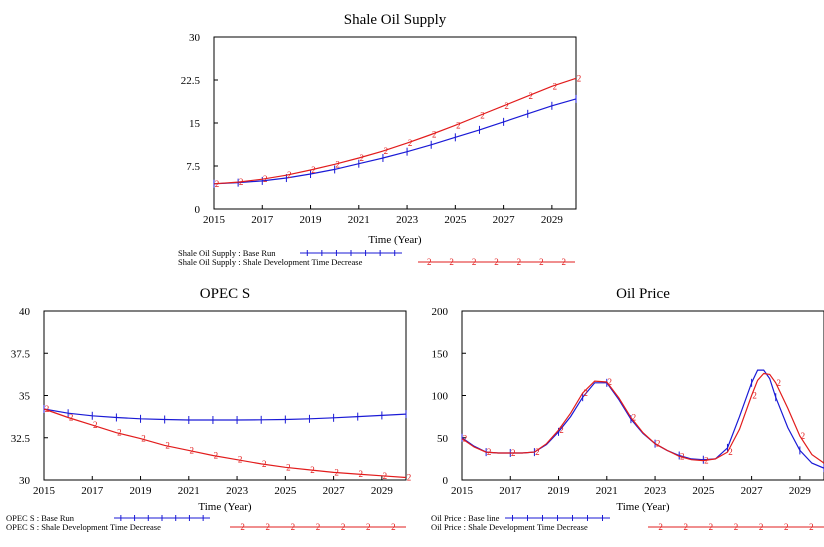 The image size is (824, 547). What do you see at coordinates (83, 527) in the screenshot?
I see `legend-label: OPEC S : Shale Development Time Decrease` at bounding box center [83, 527].